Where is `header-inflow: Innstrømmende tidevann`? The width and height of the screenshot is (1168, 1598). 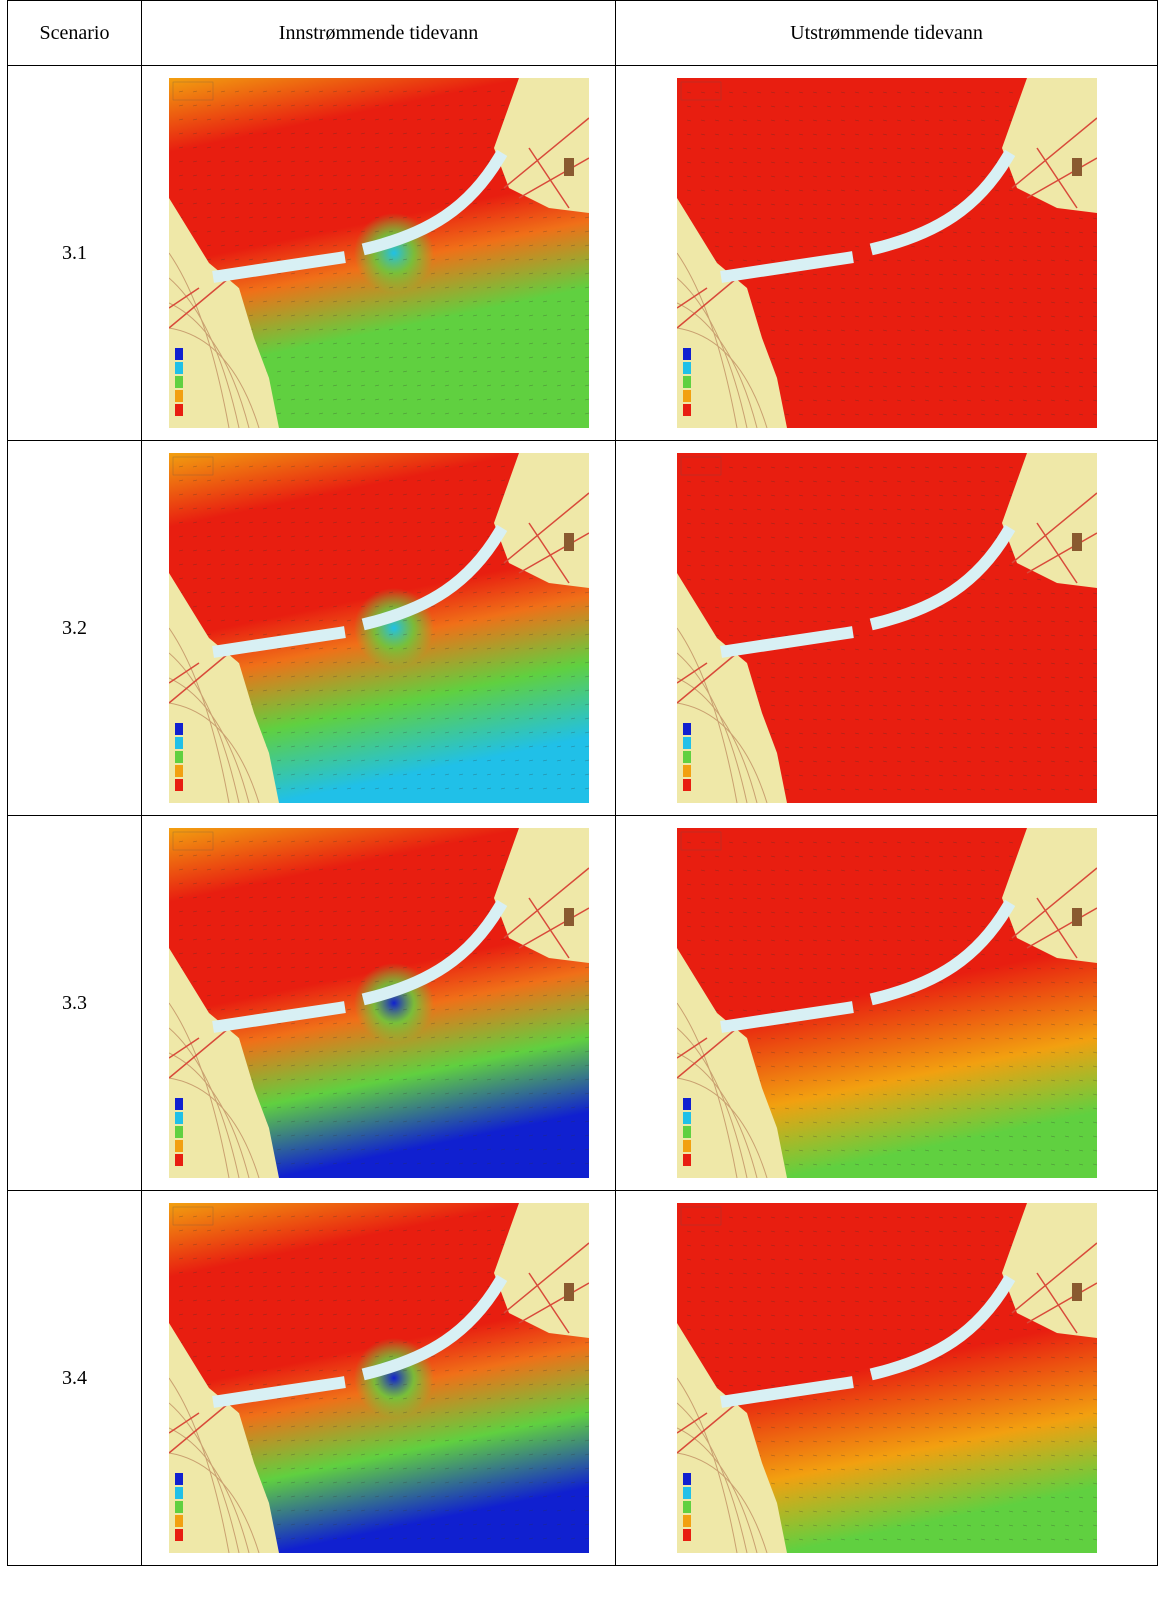
header-inflow: Innstrømmende tidevann is located at coordinates (378, 33).